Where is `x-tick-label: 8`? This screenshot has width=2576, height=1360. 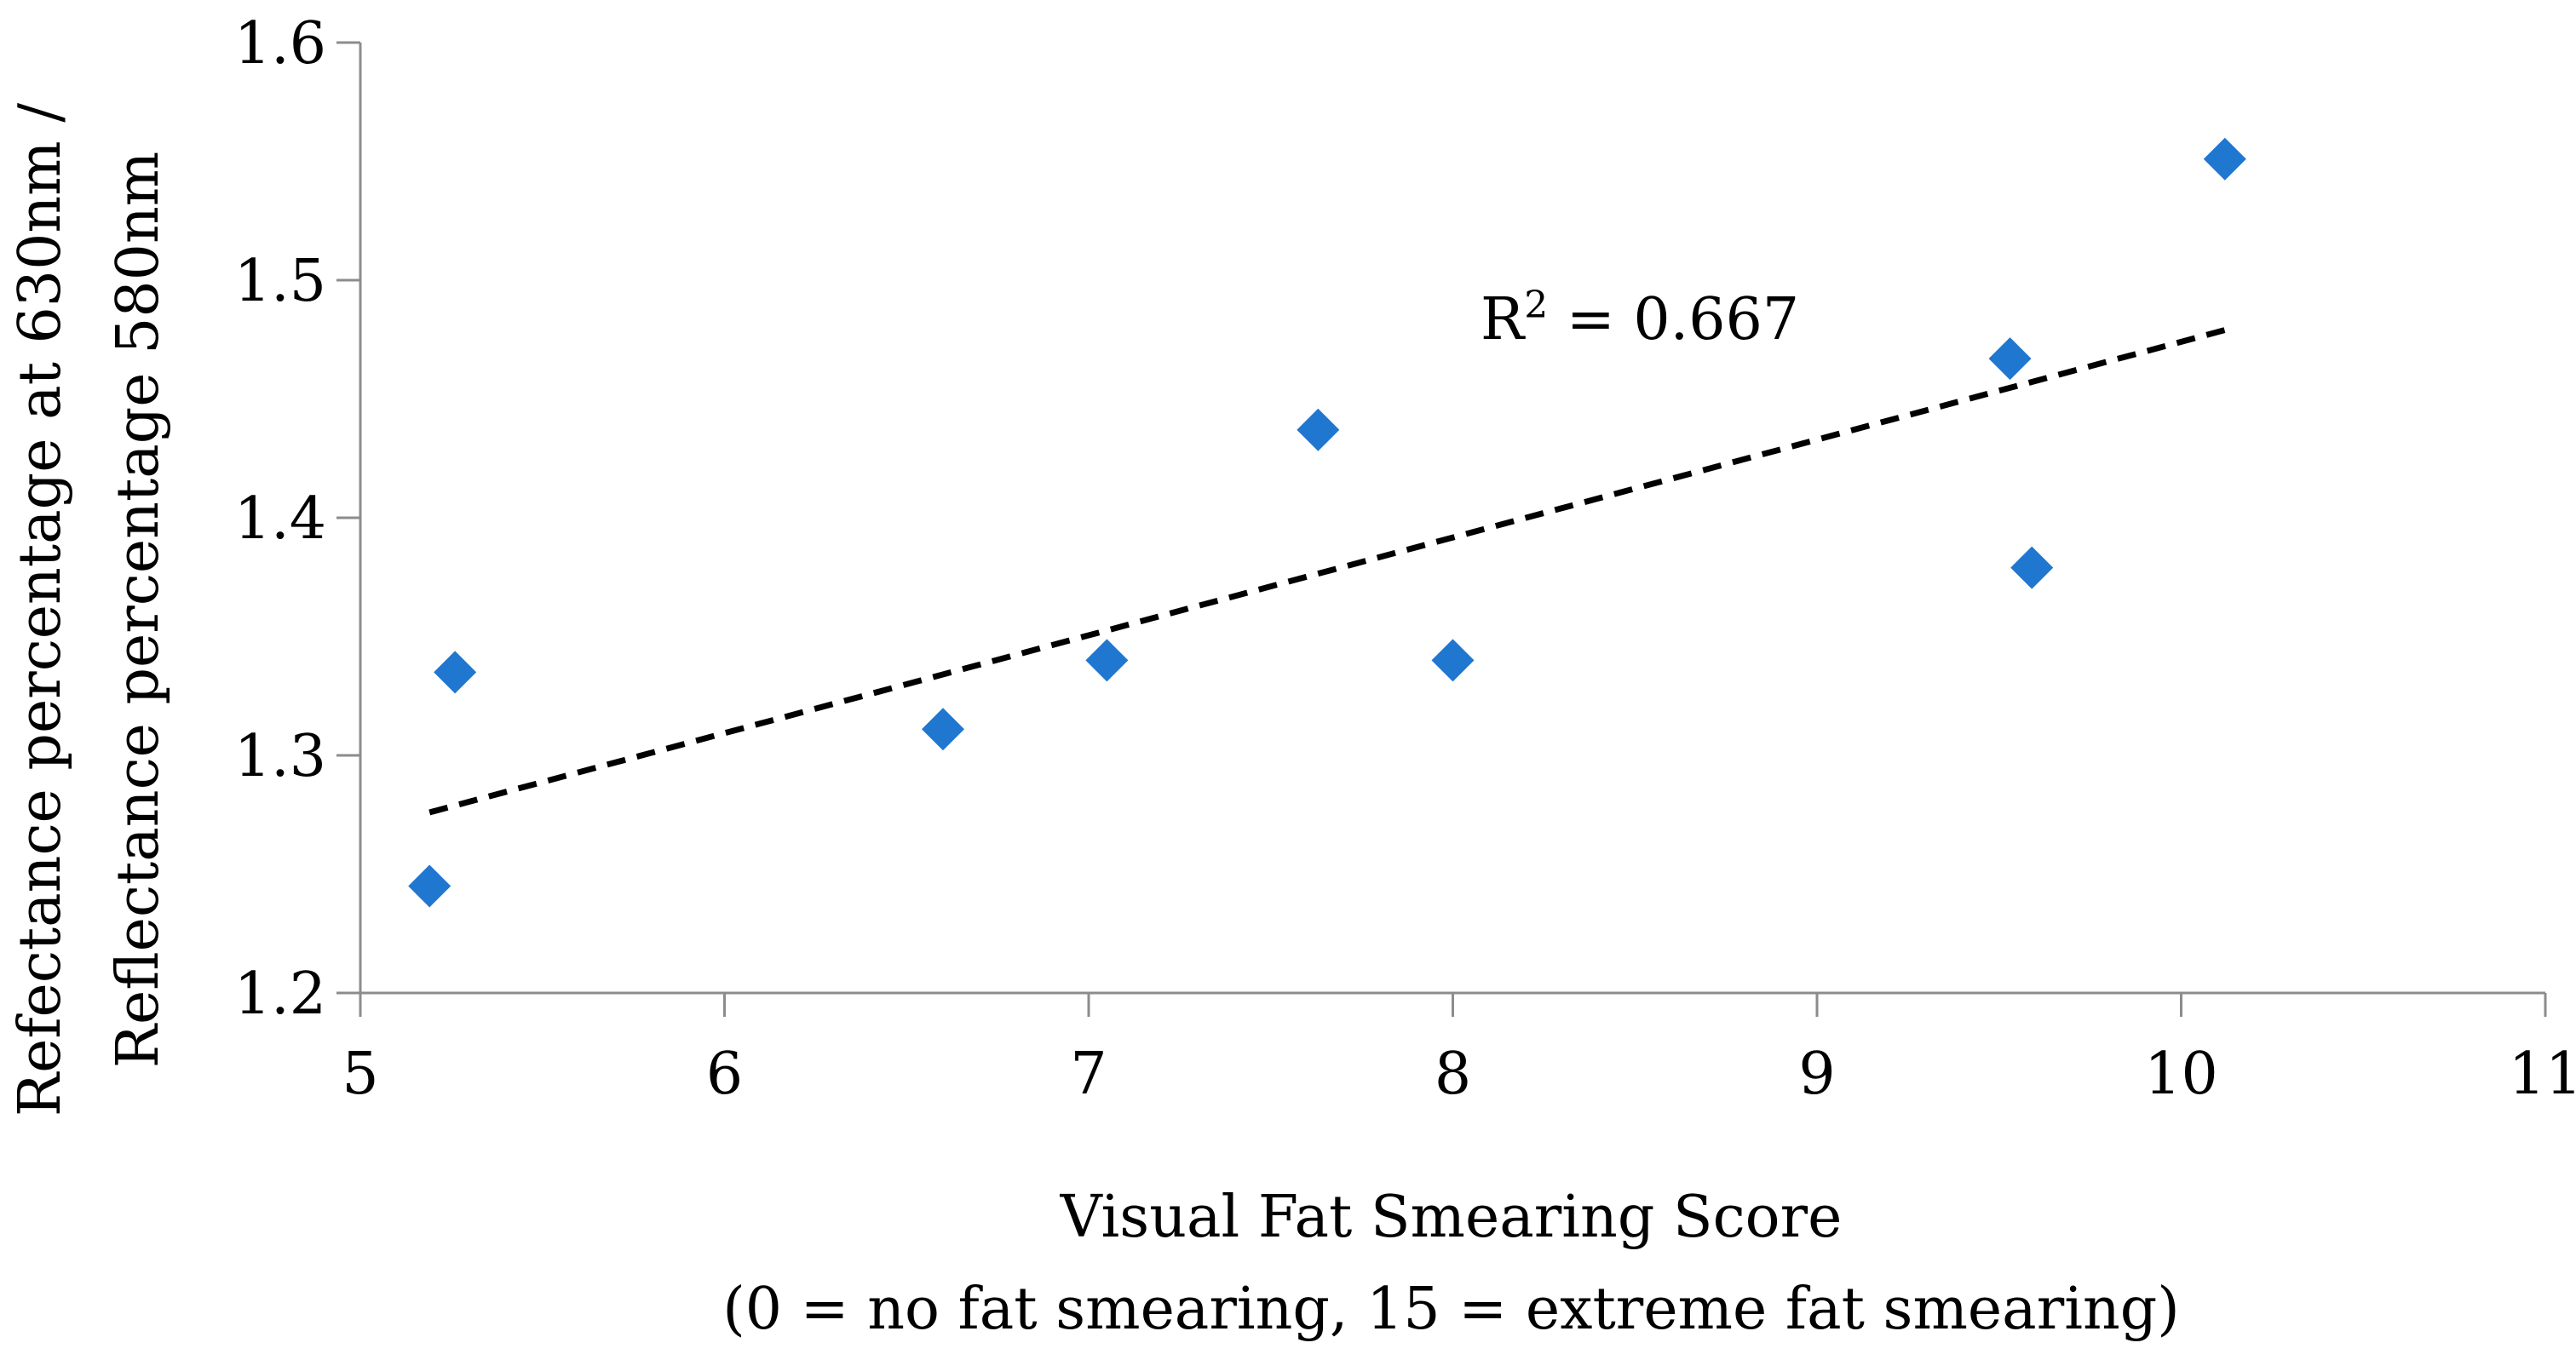
x-tick-label: 8 is located at coordinates (1453, 1075).